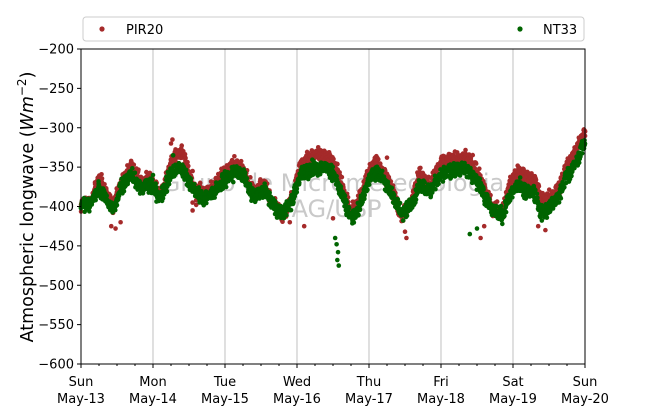  What do you see at coordinates (22, 87) in the screenshot?
I see `y-axis-label-exponent: −2` at bounding box center [22, 87].